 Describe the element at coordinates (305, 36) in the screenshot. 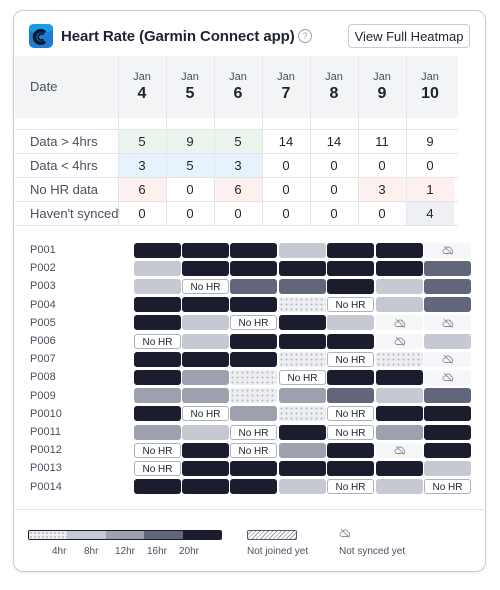

I see `question-circle-icon: ?` at that location.